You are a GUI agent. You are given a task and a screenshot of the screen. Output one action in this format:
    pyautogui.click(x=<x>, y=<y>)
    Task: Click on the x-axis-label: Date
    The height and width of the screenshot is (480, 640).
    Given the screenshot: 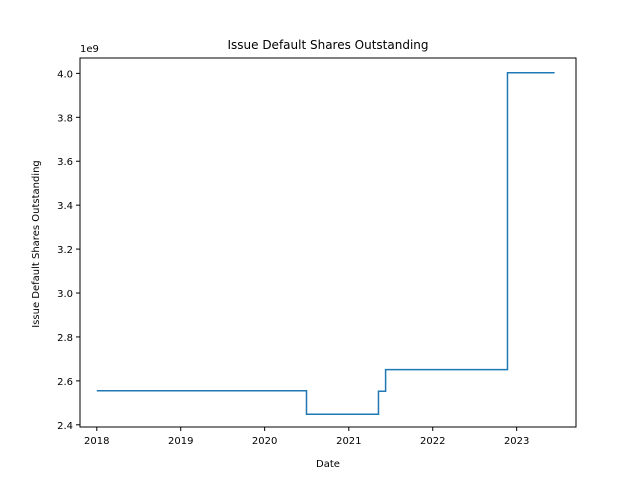 What is the action you would take?
    pyautogui.click(x=328, y=464)
    